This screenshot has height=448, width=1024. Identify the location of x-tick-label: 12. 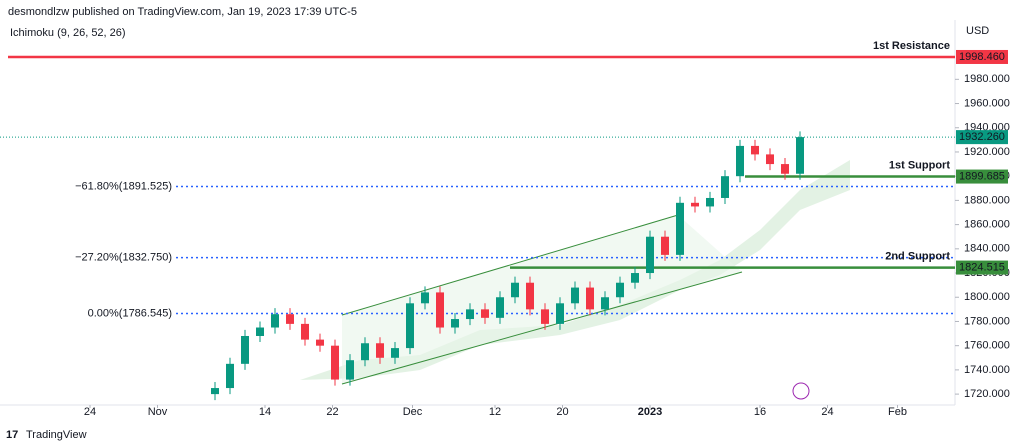
(495, 412).